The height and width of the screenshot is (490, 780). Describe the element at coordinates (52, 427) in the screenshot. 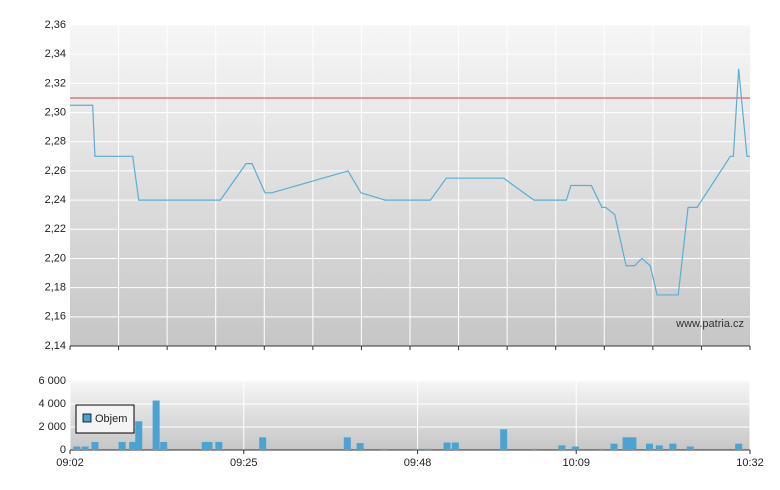

I see `y-tick-label: 2 000` at that location.